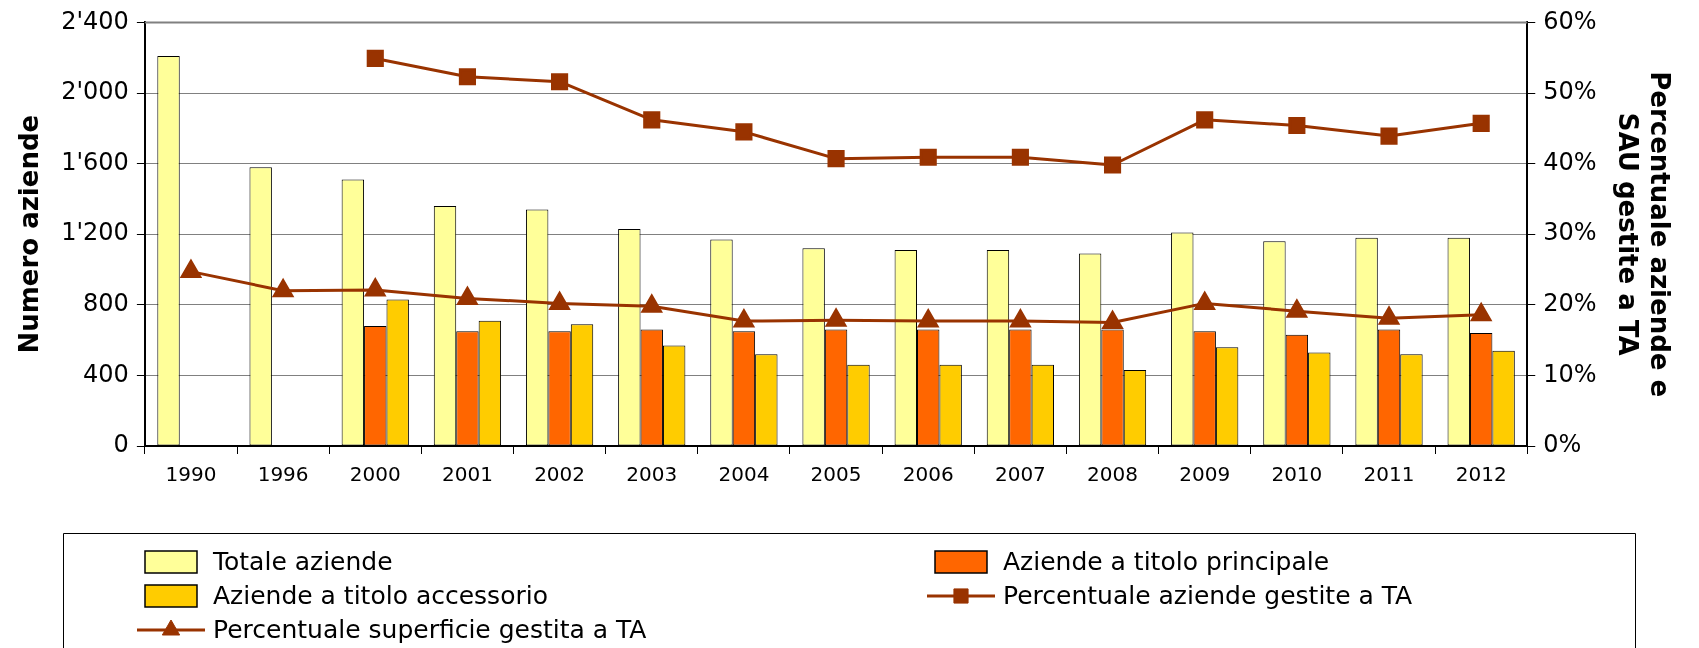  I want to click on y2-tick-label: 60%, so click(1570, 20).